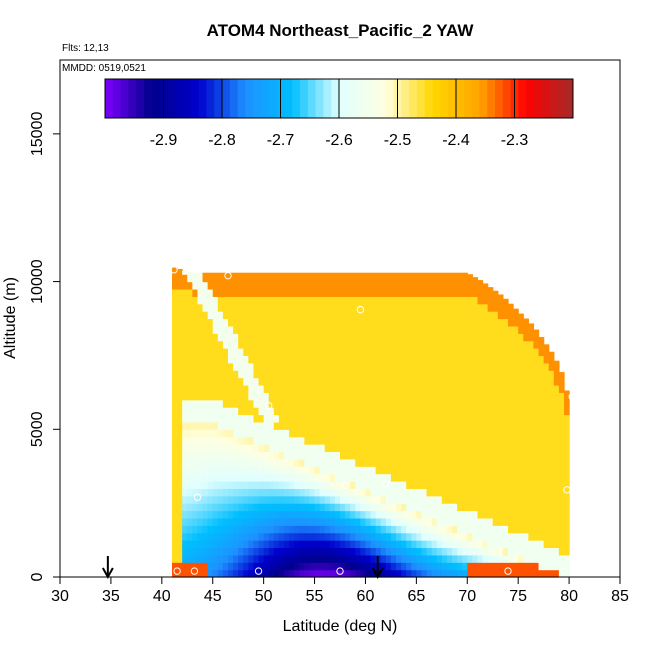 This screenshot has width=650, height=650. I want to click on sample-point, so click(360, 309).